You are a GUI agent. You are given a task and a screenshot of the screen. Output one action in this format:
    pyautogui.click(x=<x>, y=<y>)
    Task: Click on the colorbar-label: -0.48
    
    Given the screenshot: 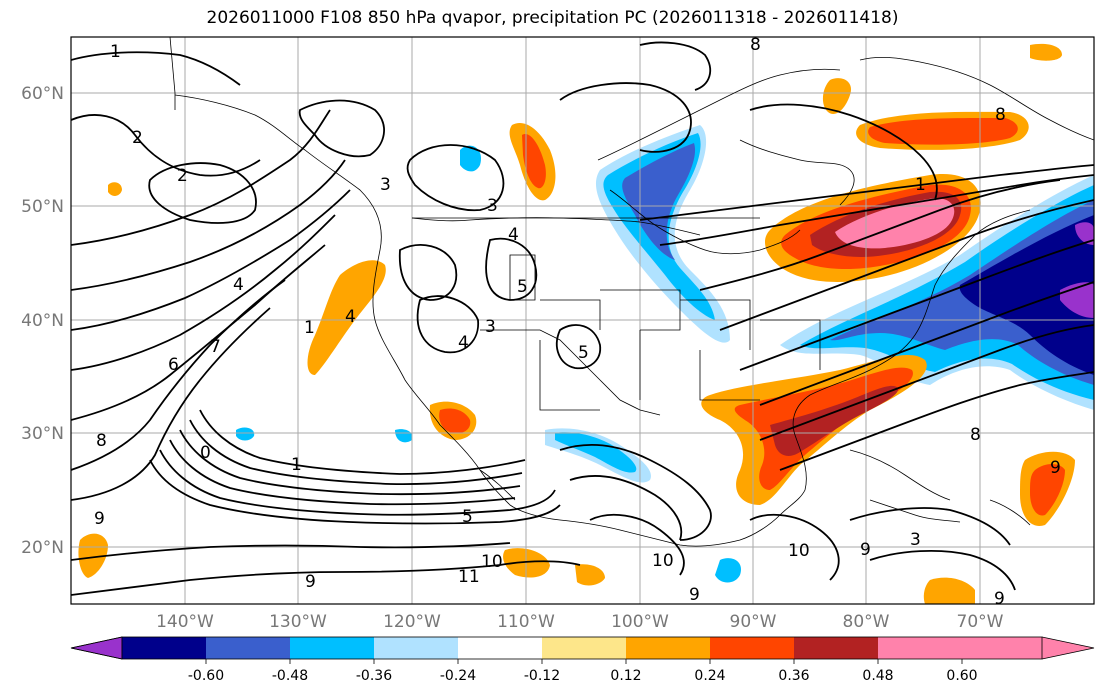 What is the action you would take?
    pyautogui.click(x=290, y=676)
    